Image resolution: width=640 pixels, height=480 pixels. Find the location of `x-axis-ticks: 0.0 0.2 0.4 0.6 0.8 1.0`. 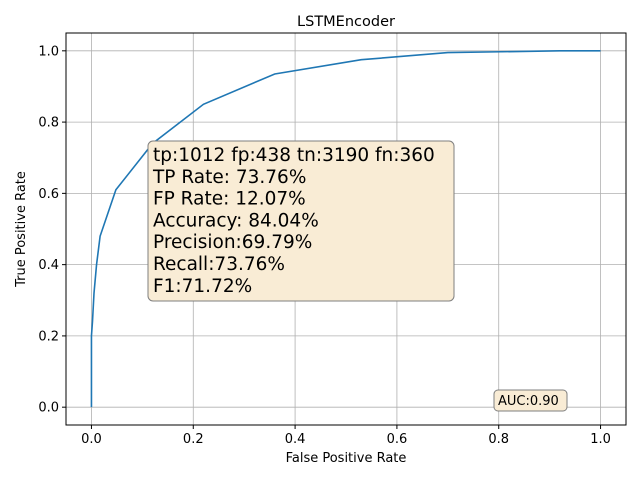

x-axis-ticks: 0.0 0.2 0.4 0.6 0.8 1.0 is located at coordinates (346, 436).